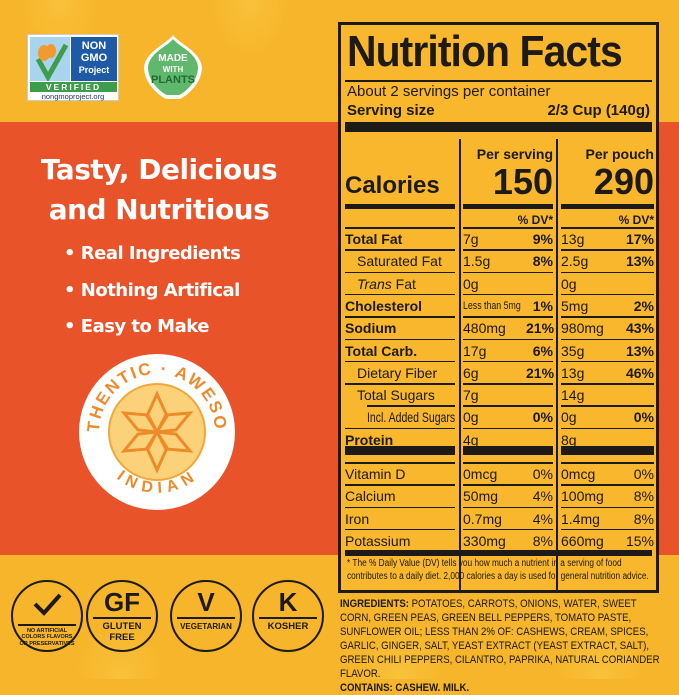  What do you see at coordinates (173, 58) in the screenshot?
I see `made-text: MADE` at bounding box center [173, 58].